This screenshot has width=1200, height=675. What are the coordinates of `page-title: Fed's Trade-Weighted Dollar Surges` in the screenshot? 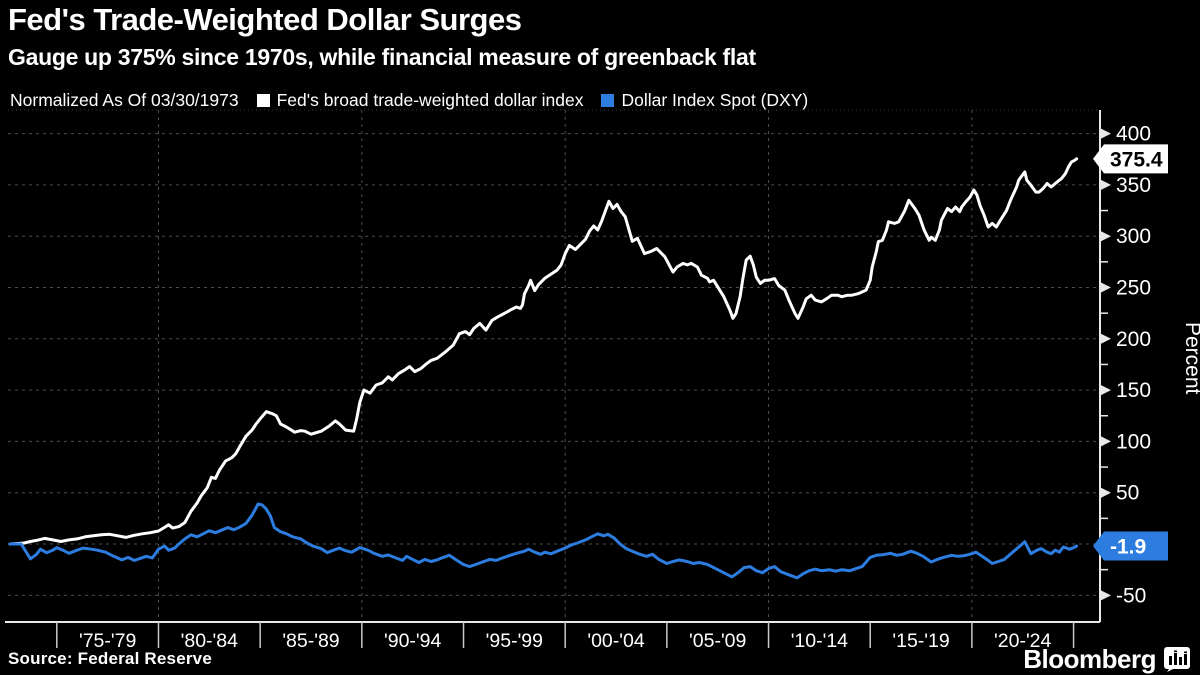 It's located at (265, 19).